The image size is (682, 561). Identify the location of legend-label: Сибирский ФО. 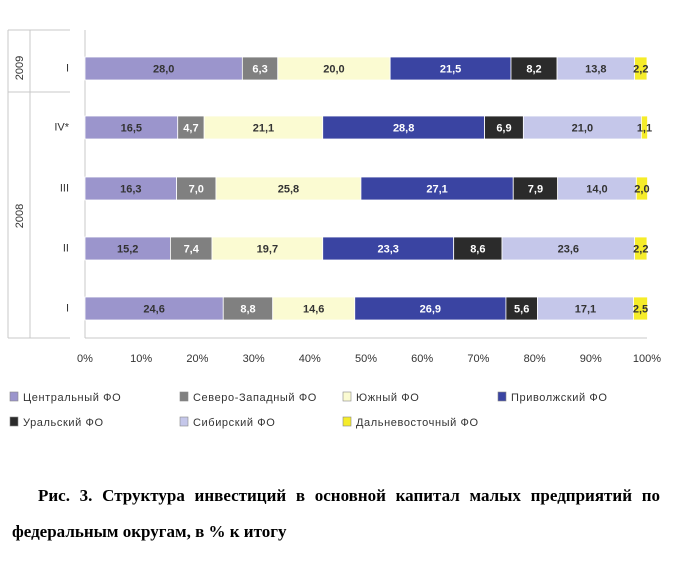
(234, 423).